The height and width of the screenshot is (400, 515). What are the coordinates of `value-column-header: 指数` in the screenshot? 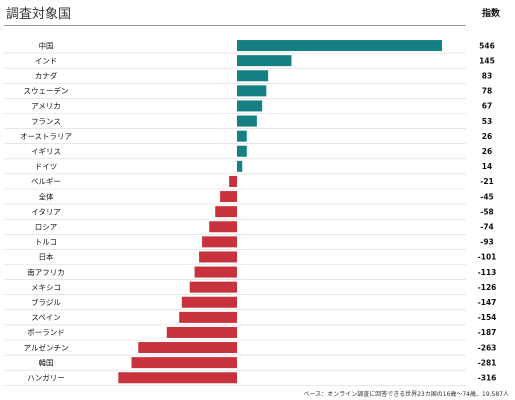 It's located at (490, 14).